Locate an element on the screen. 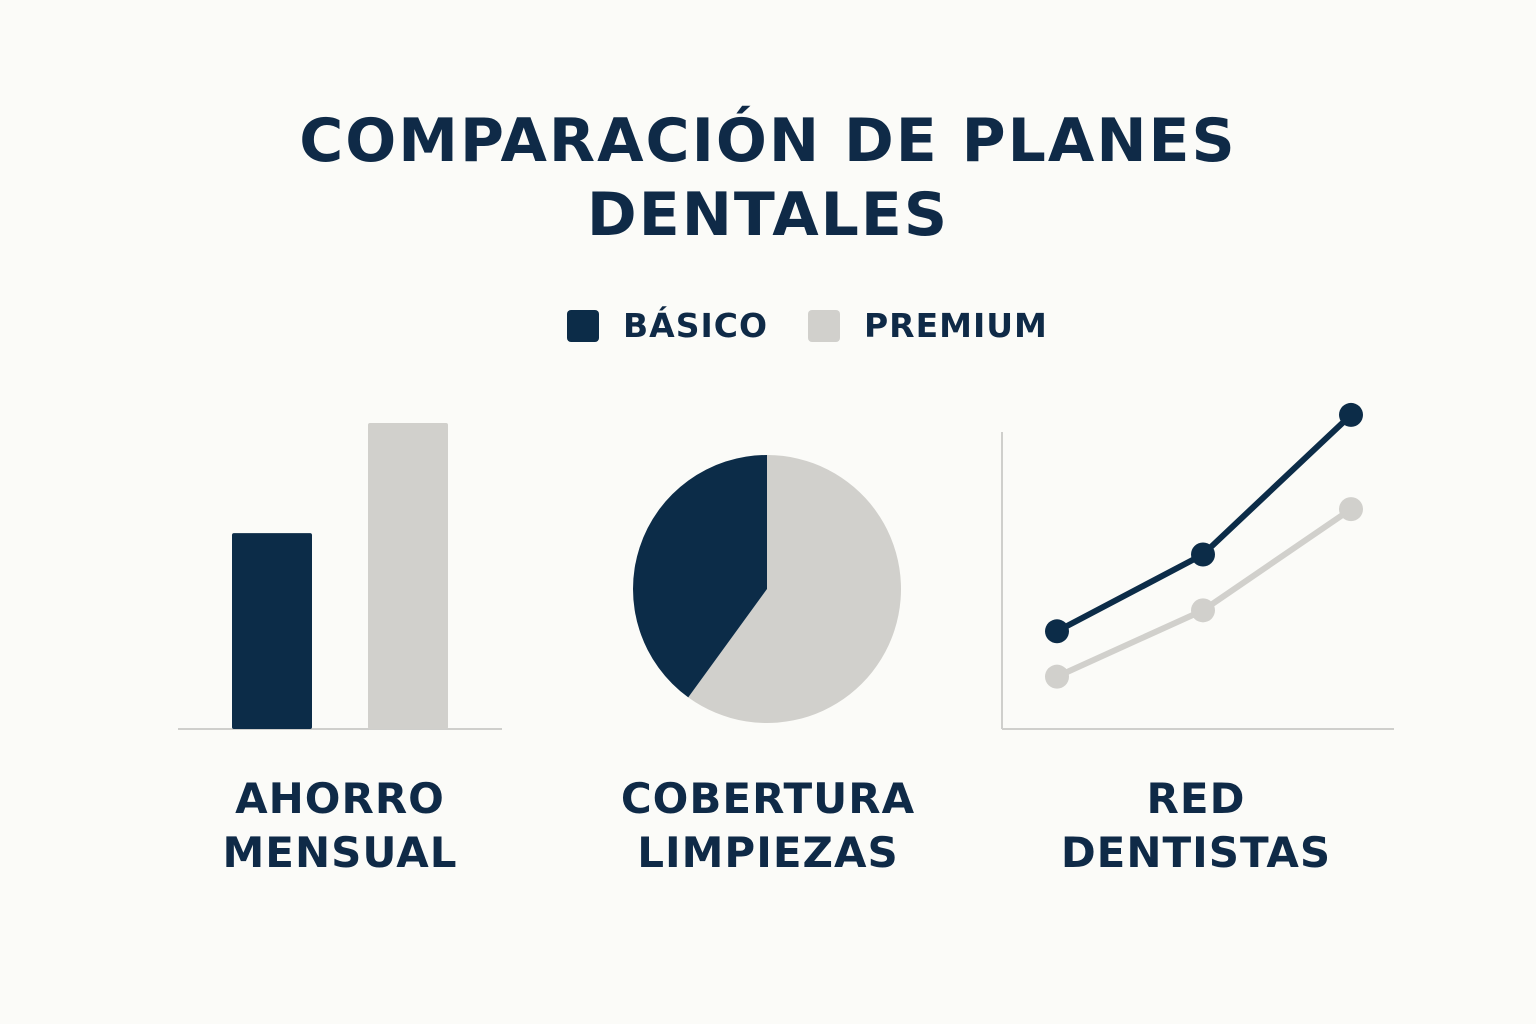  legend-item-premium: PREMIUM is located at coordinates (928, 325).